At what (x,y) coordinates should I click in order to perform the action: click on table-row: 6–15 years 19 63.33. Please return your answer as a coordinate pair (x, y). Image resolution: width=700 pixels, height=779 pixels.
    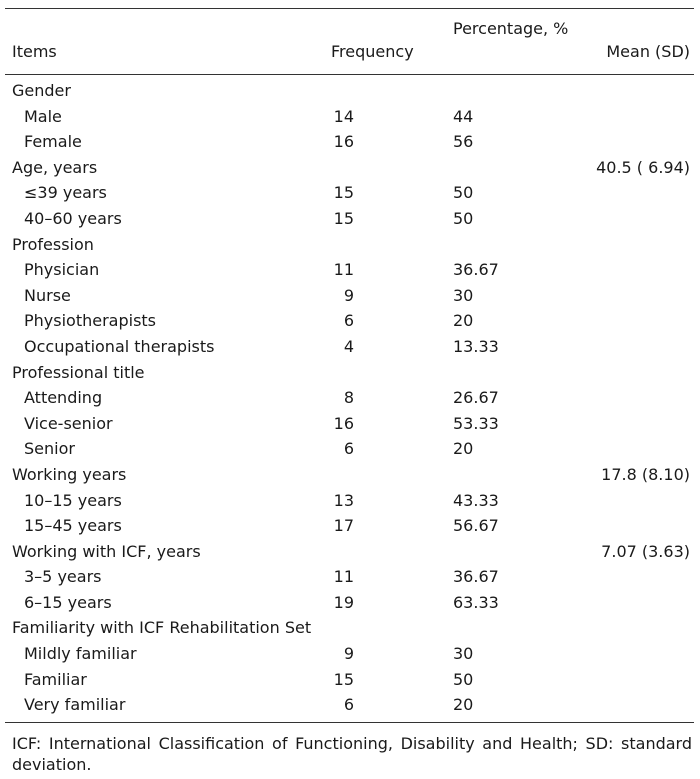
    Looking at the image, I should click on (350, 603).